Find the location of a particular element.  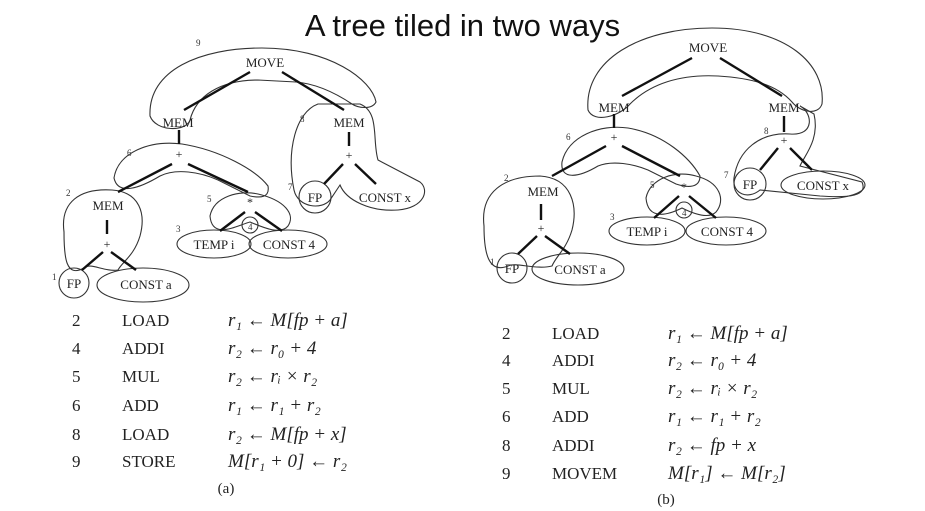

instr-a-op: STORE is located at coordinates (149, 461).